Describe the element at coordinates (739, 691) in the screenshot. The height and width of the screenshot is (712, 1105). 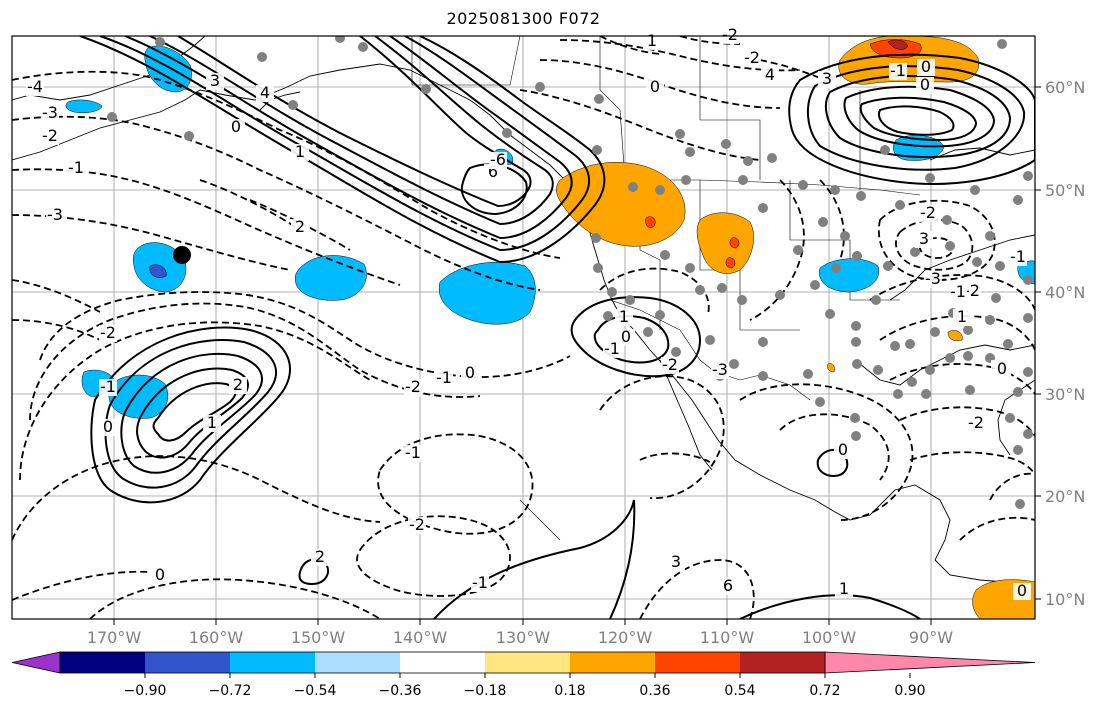
I see `colorbar-label: 0.54` at that location.